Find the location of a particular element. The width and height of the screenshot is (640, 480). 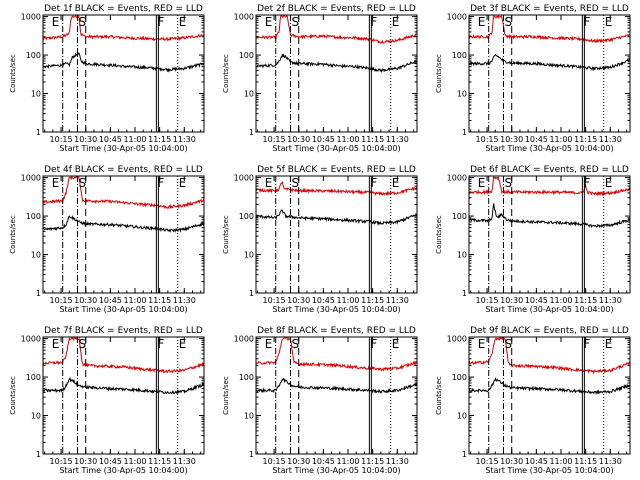

panel-title: Det 5f BLACK = Events, RED = LLD is located at coordinates (336, 170).